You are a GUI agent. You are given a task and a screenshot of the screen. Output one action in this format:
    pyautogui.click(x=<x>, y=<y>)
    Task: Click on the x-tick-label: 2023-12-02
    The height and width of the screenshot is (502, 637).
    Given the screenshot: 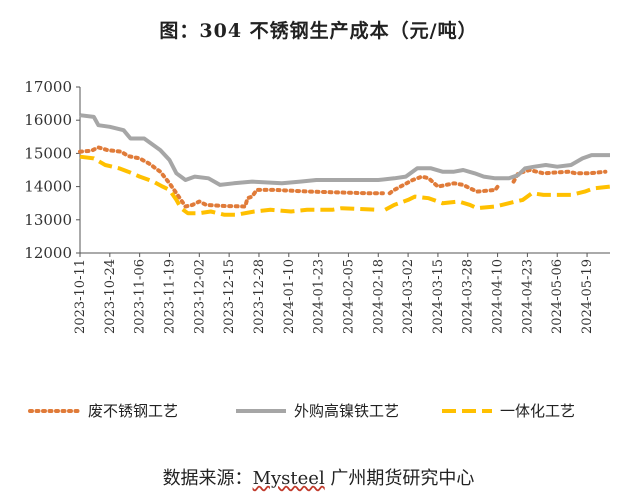 What is the action you would take?
    pyautogui.click(x=199, y=296)
    